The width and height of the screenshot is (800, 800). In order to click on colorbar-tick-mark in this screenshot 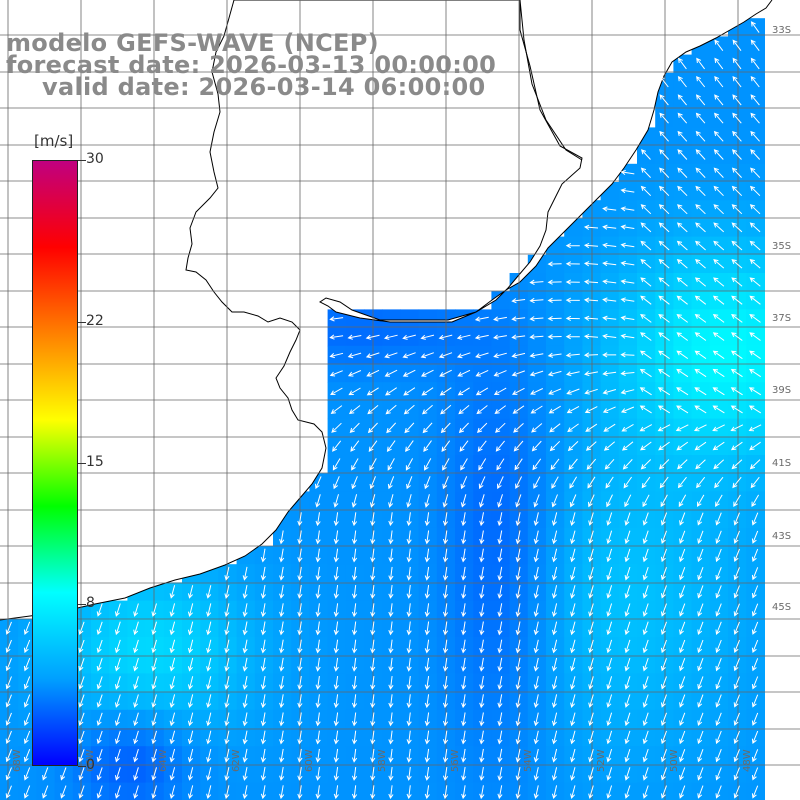, I will do `click(82, 605)`.